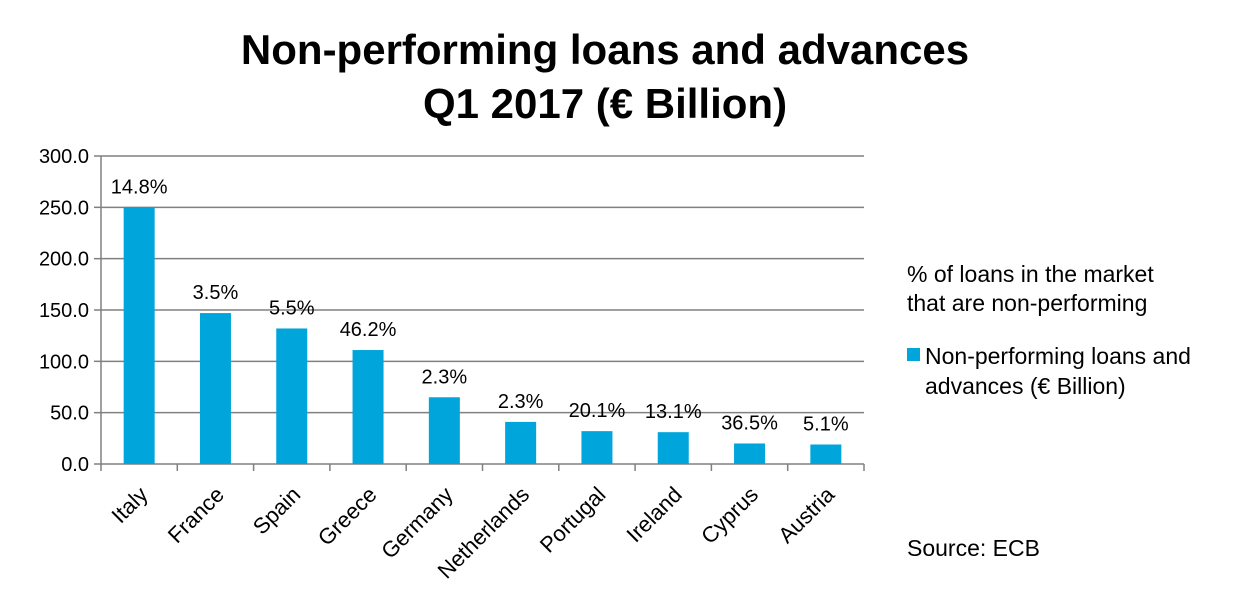 This screenshot has height=612, width=1243. Describe the element at coordinates (1027, 303) in the screenshot. I see `annotation-line-2: that are non-performing` at that location.